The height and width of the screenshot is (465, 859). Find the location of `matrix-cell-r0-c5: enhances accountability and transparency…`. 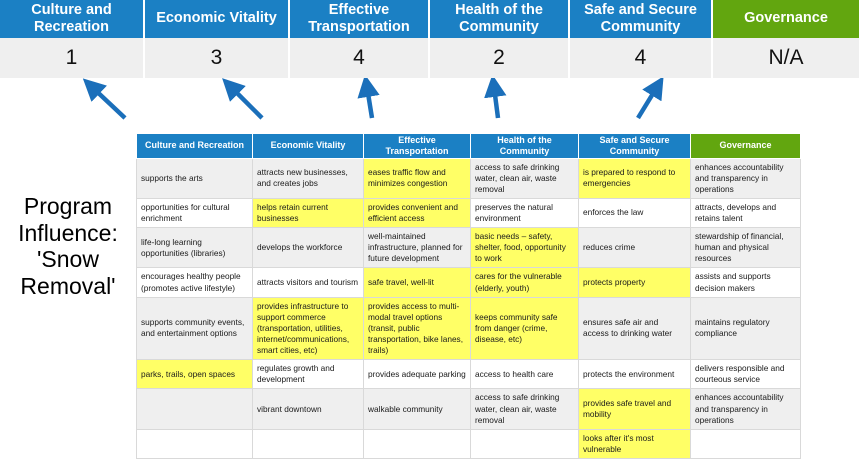

matrix-cell-r0-c5: enhances accountability and transparency… is located at coordinates (745, 178).